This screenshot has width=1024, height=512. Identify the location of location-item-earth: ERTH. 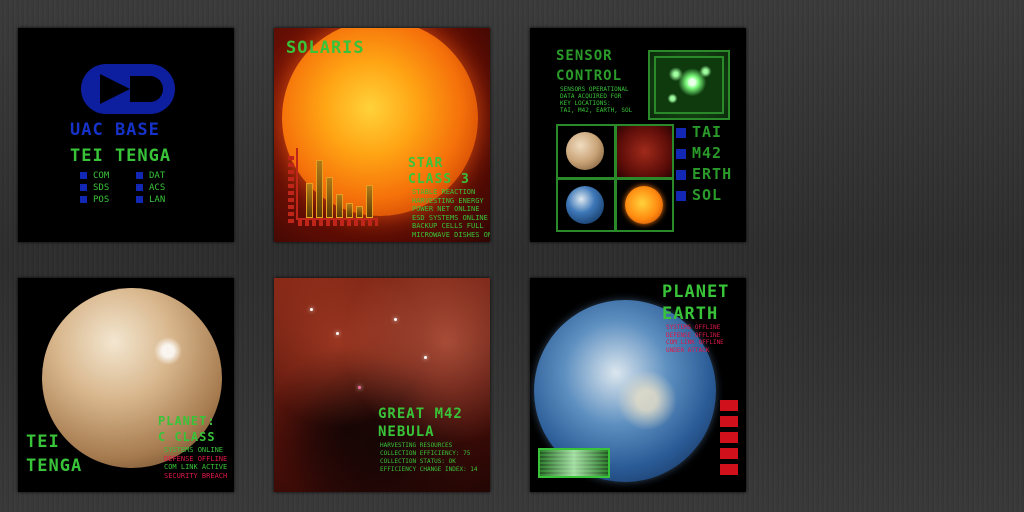
(704, 174).